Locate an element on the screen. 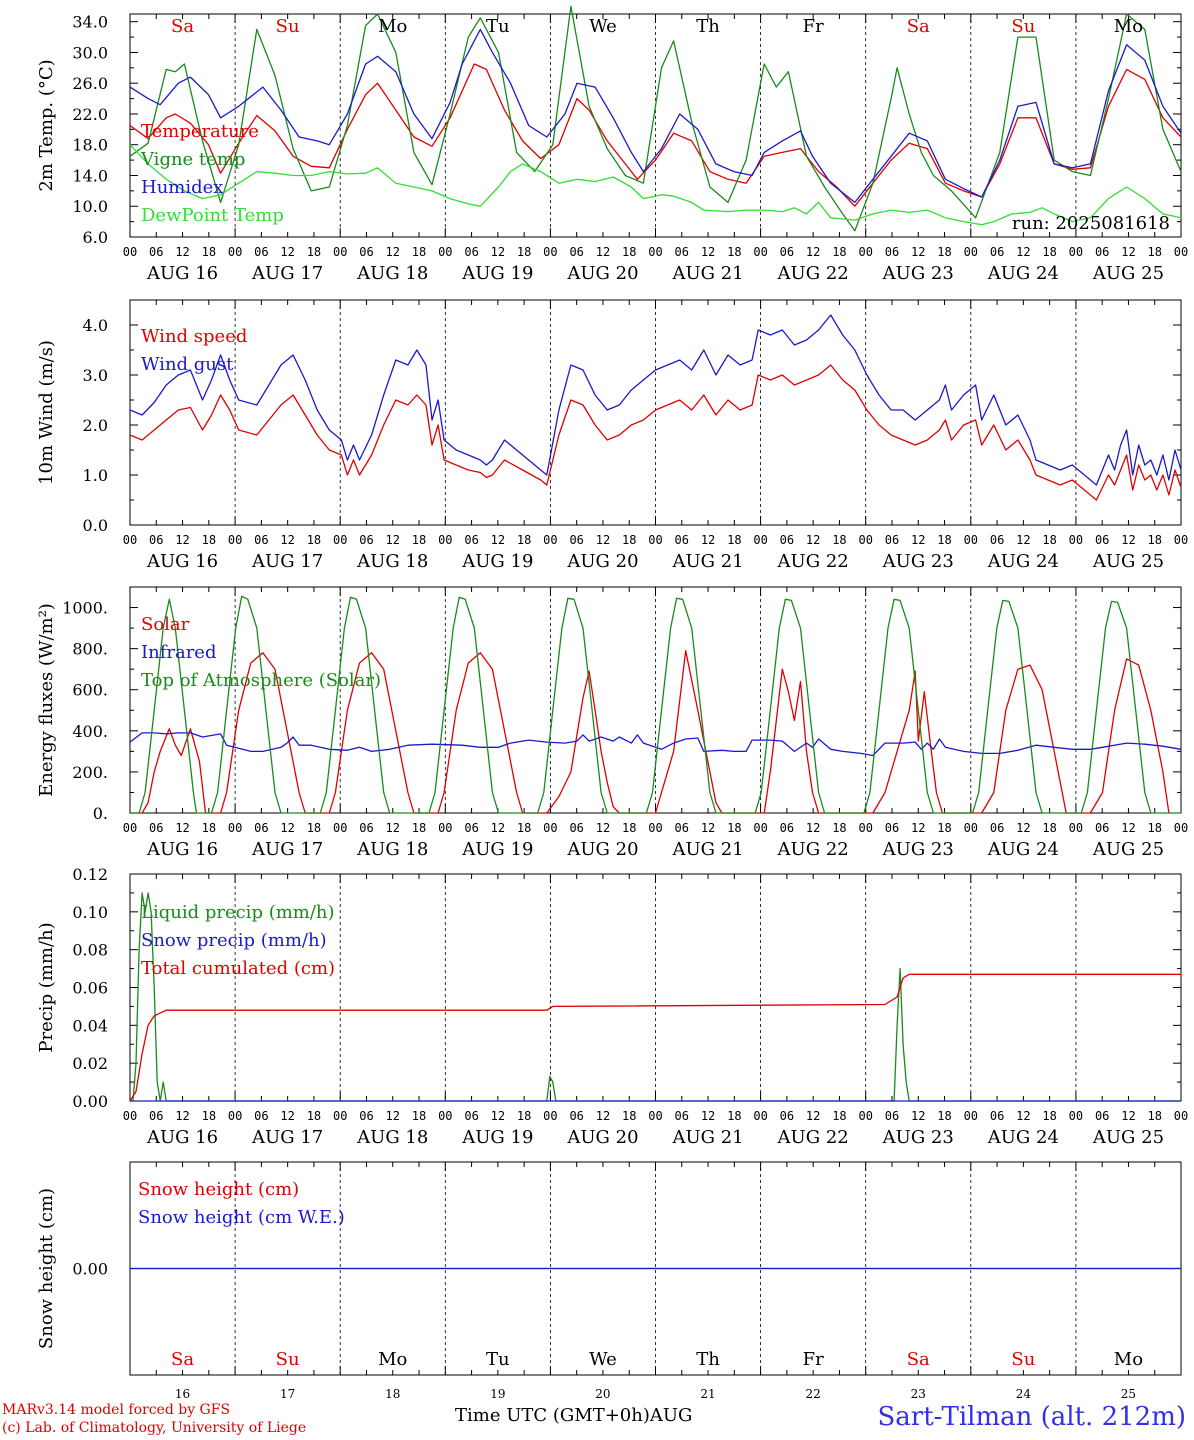  legend-entry: Vigne temp is located at coordinates (192, 159).